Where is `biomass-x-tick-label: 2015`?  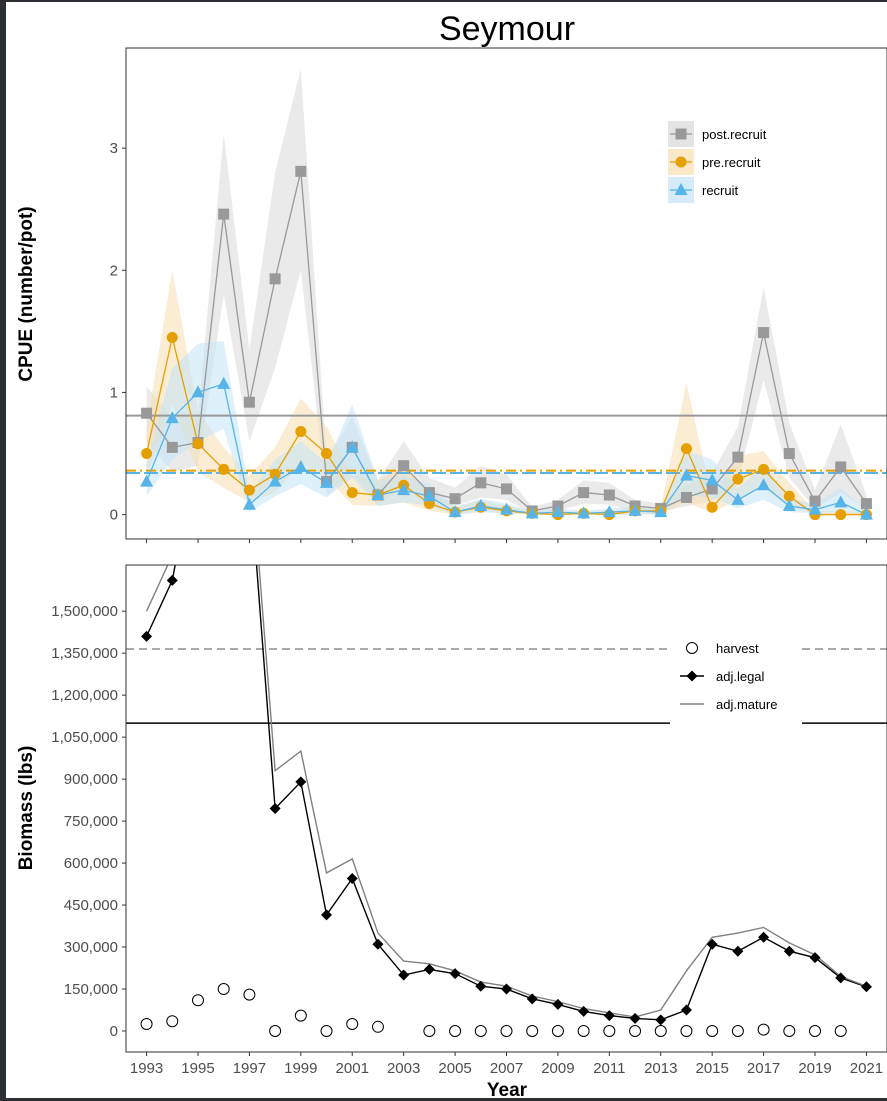
biomass-x-tick-label: 2015 is located at coordinates (711, 1068).